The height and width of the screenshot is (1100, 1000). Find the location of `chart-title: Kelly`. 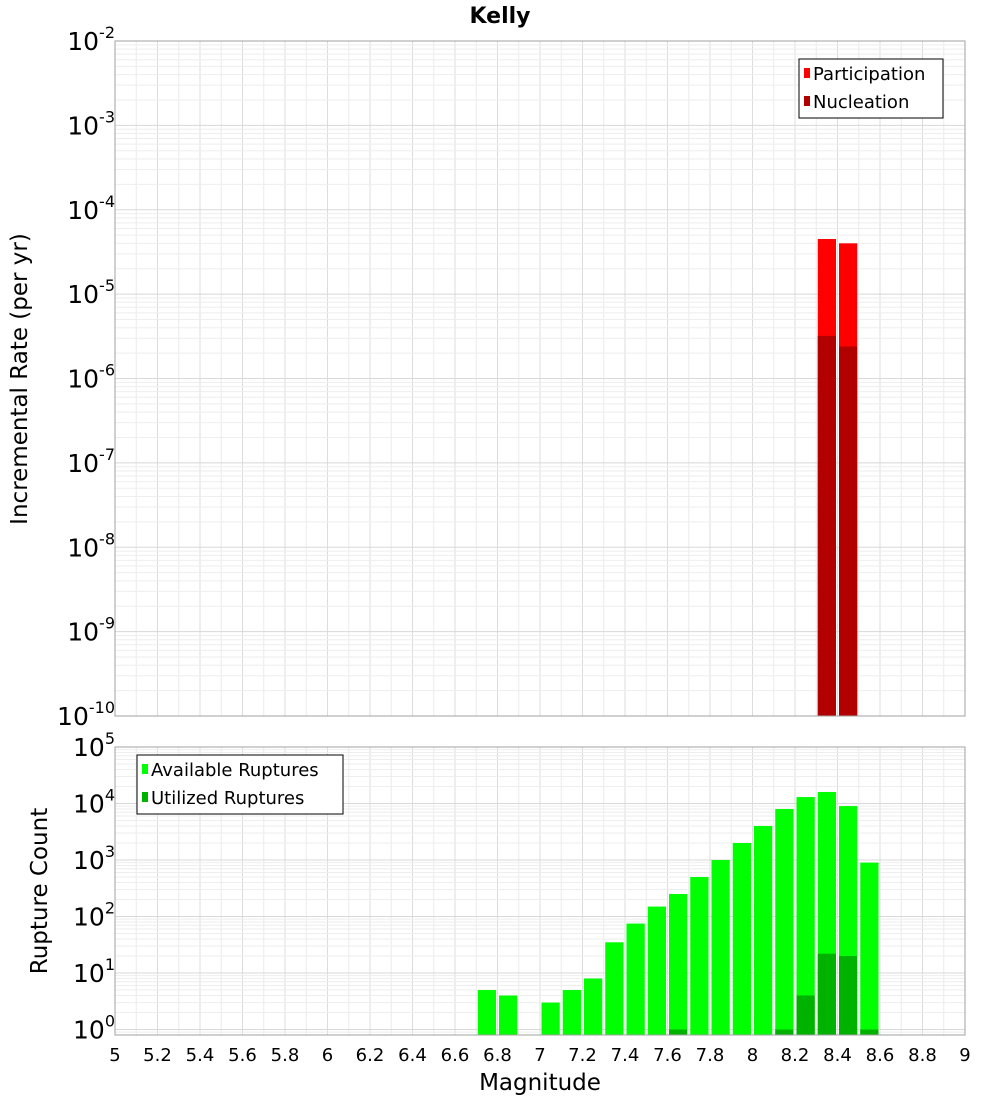

chart-title: Kelly is located at coordinates (499, 16).